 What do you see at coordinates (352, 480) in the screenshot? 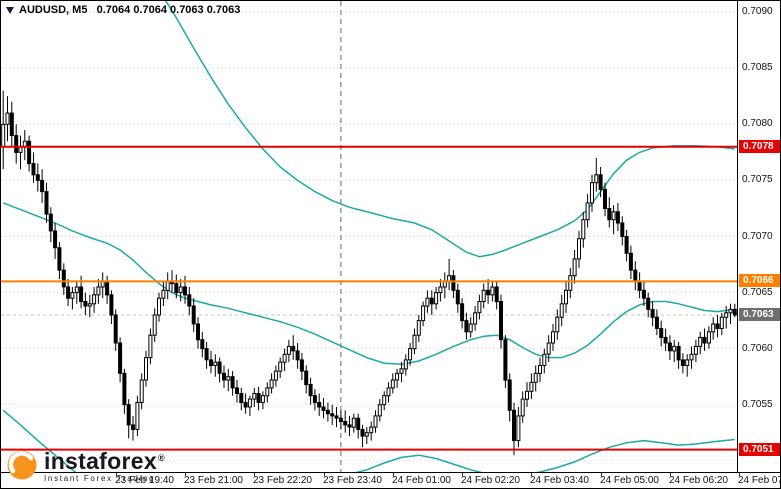
I see `time-tick-label: 23 Feb 23:40` at bounding box center [352, 480].